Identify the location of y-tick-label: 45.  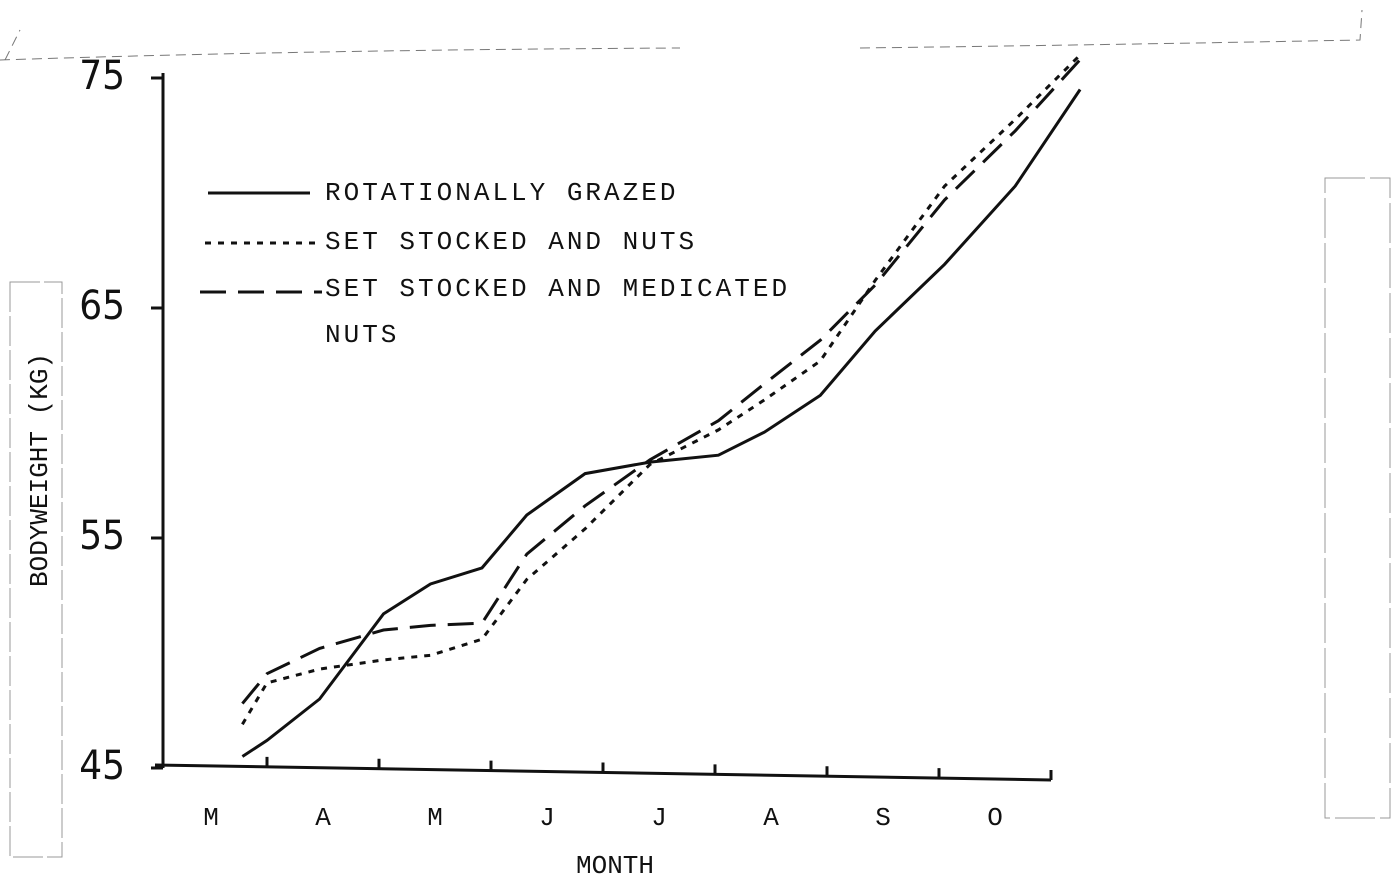
(102, 766).